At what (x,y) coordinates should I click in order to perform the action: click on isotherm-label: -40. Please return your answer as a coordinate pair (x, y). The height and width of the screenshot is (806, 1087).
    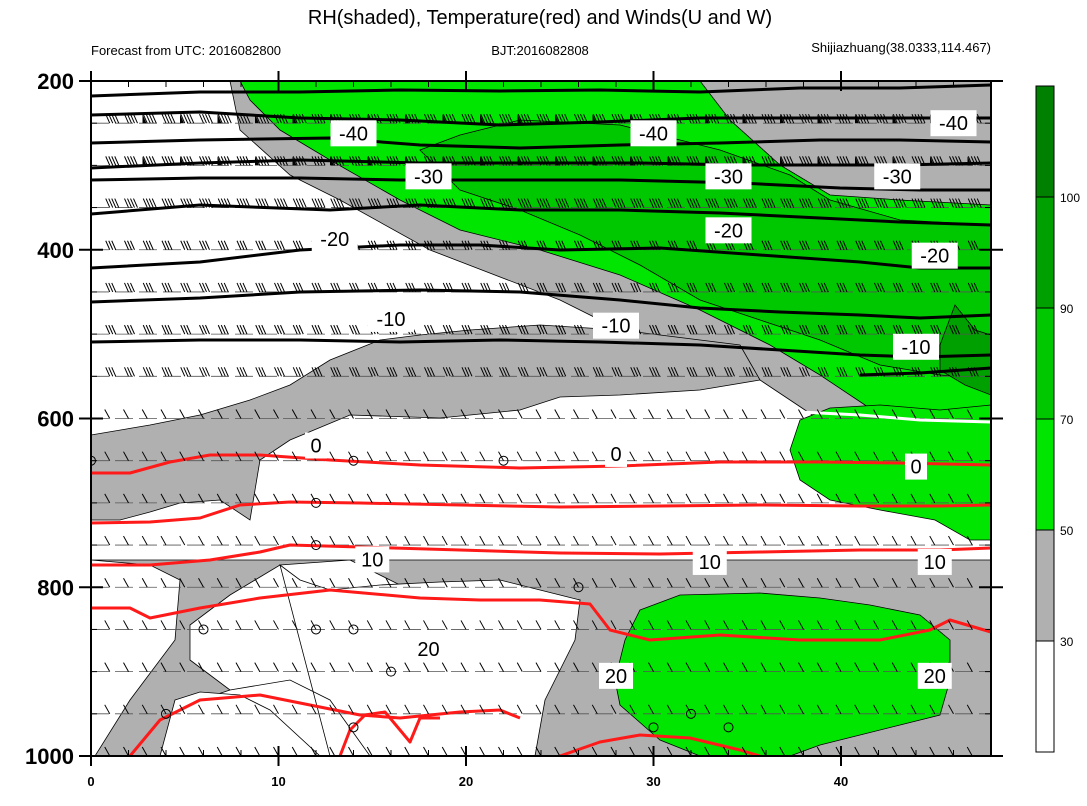
    Looking at the image, I should click on (953, 124).